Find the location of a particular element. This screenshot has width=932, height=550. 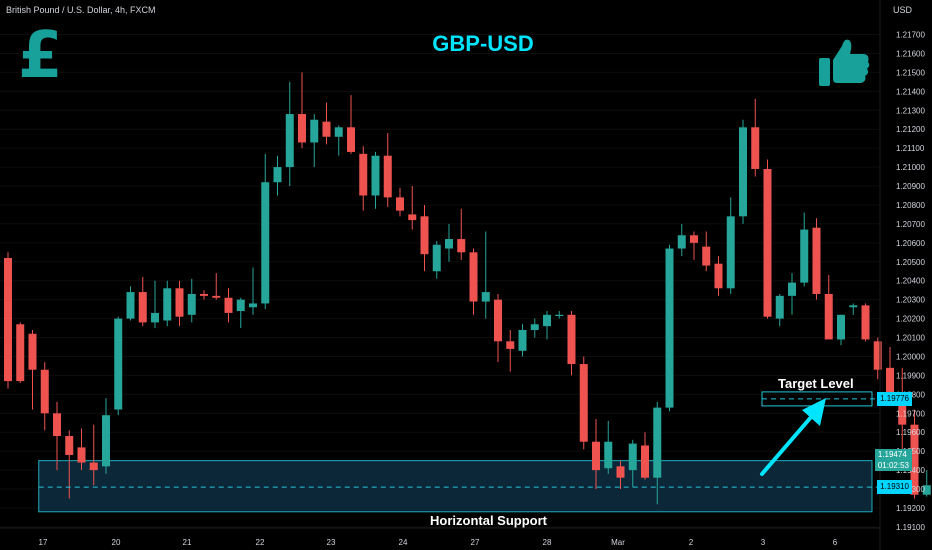

y-tick-label: 1.20100 is located at coordinates (910, 338).